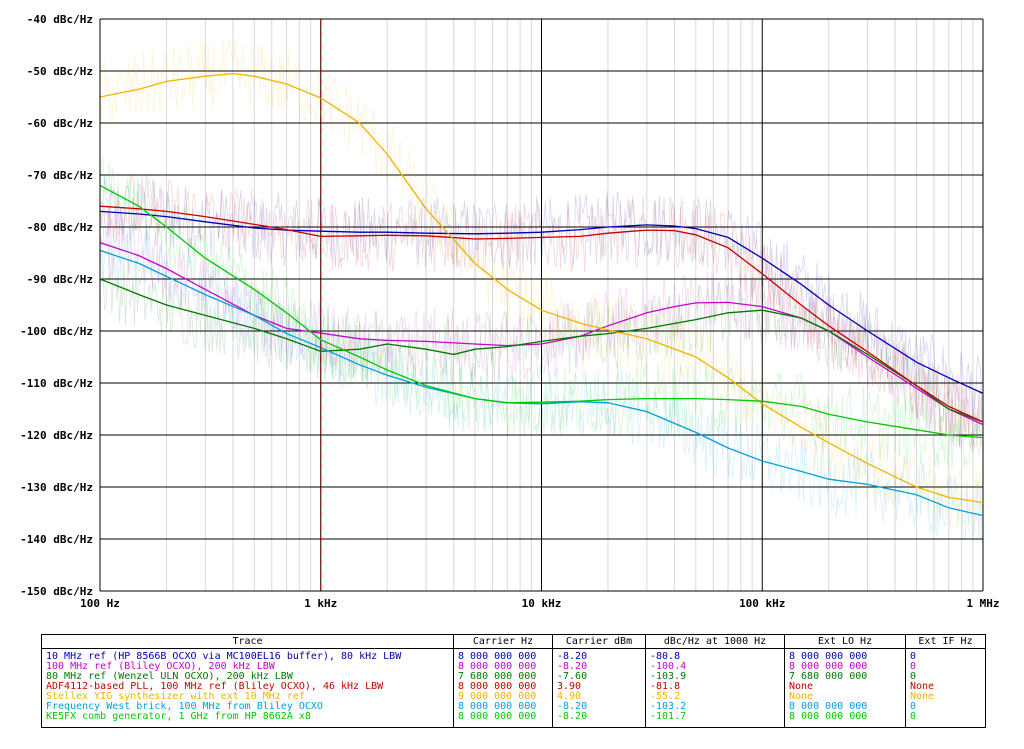  Describe the element at coordinates (60, 19) in the screenshot. I see `y-tick-label: -40 dBc/Hz` at that location.